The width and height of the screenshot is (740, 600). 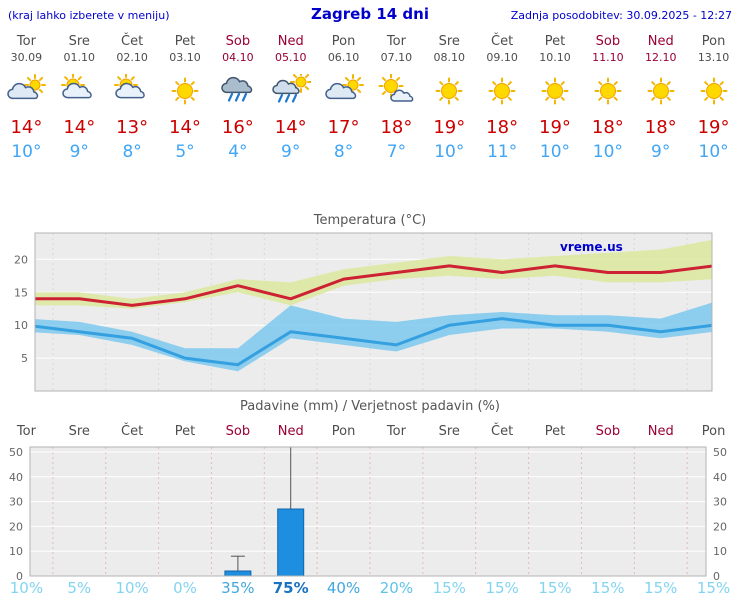 What do you see at coordinates (502, 152) in the screenshot?
I see `day-low-temp: 11°` at bounding box center [502, 152].